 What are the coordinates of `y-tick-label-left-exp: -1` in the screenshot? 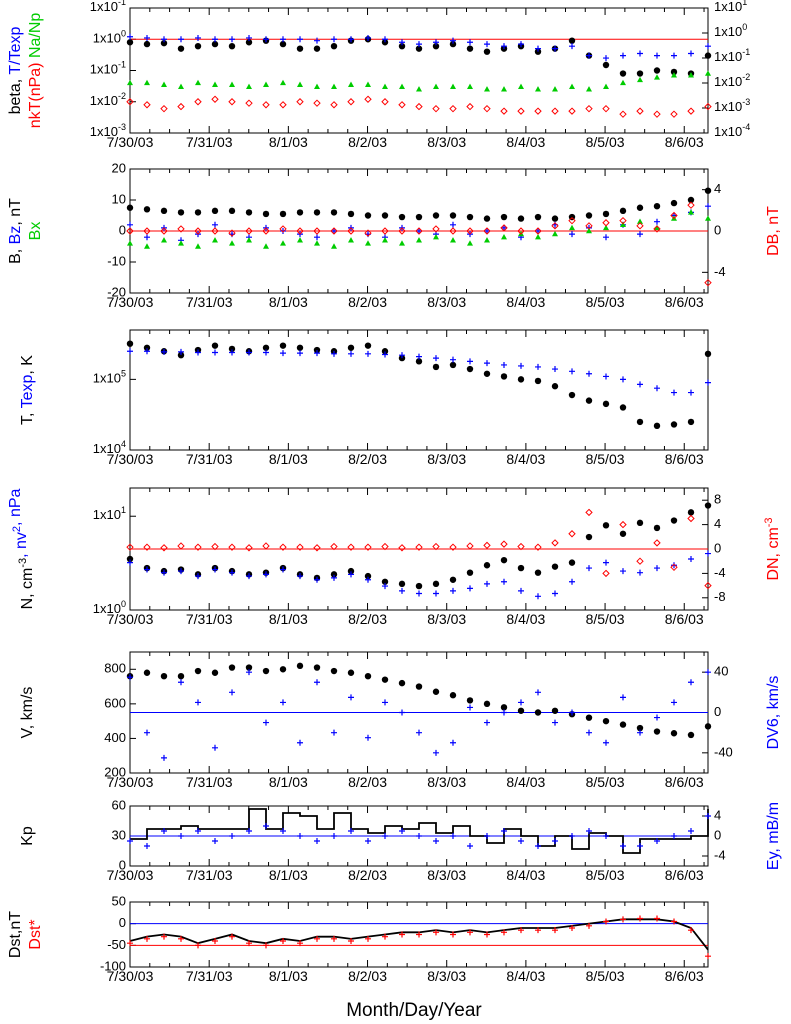 It's located at (122, 3).